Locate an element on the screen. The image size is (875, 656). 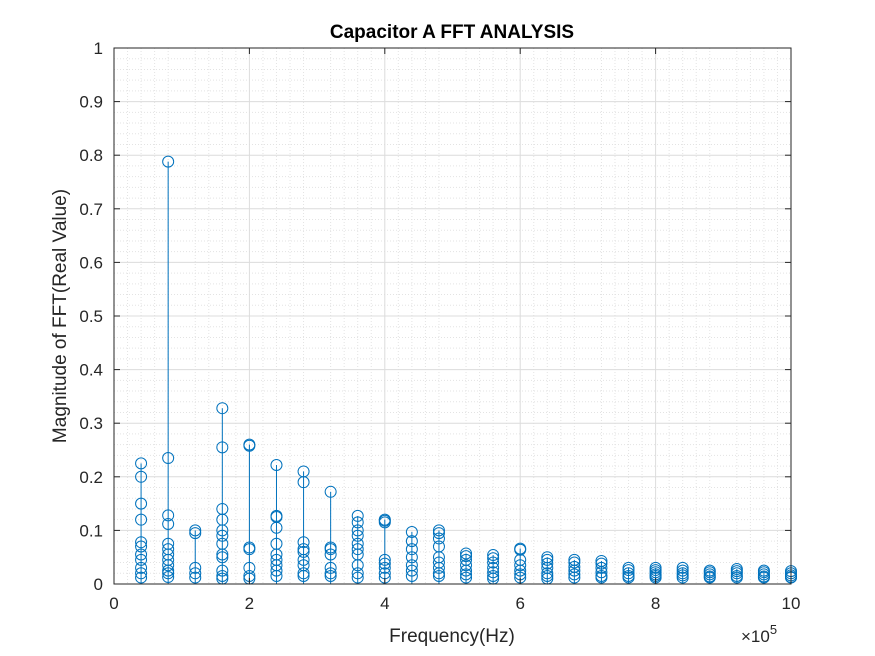
y-tick-label: 1 is located at coordinates (98, 48).